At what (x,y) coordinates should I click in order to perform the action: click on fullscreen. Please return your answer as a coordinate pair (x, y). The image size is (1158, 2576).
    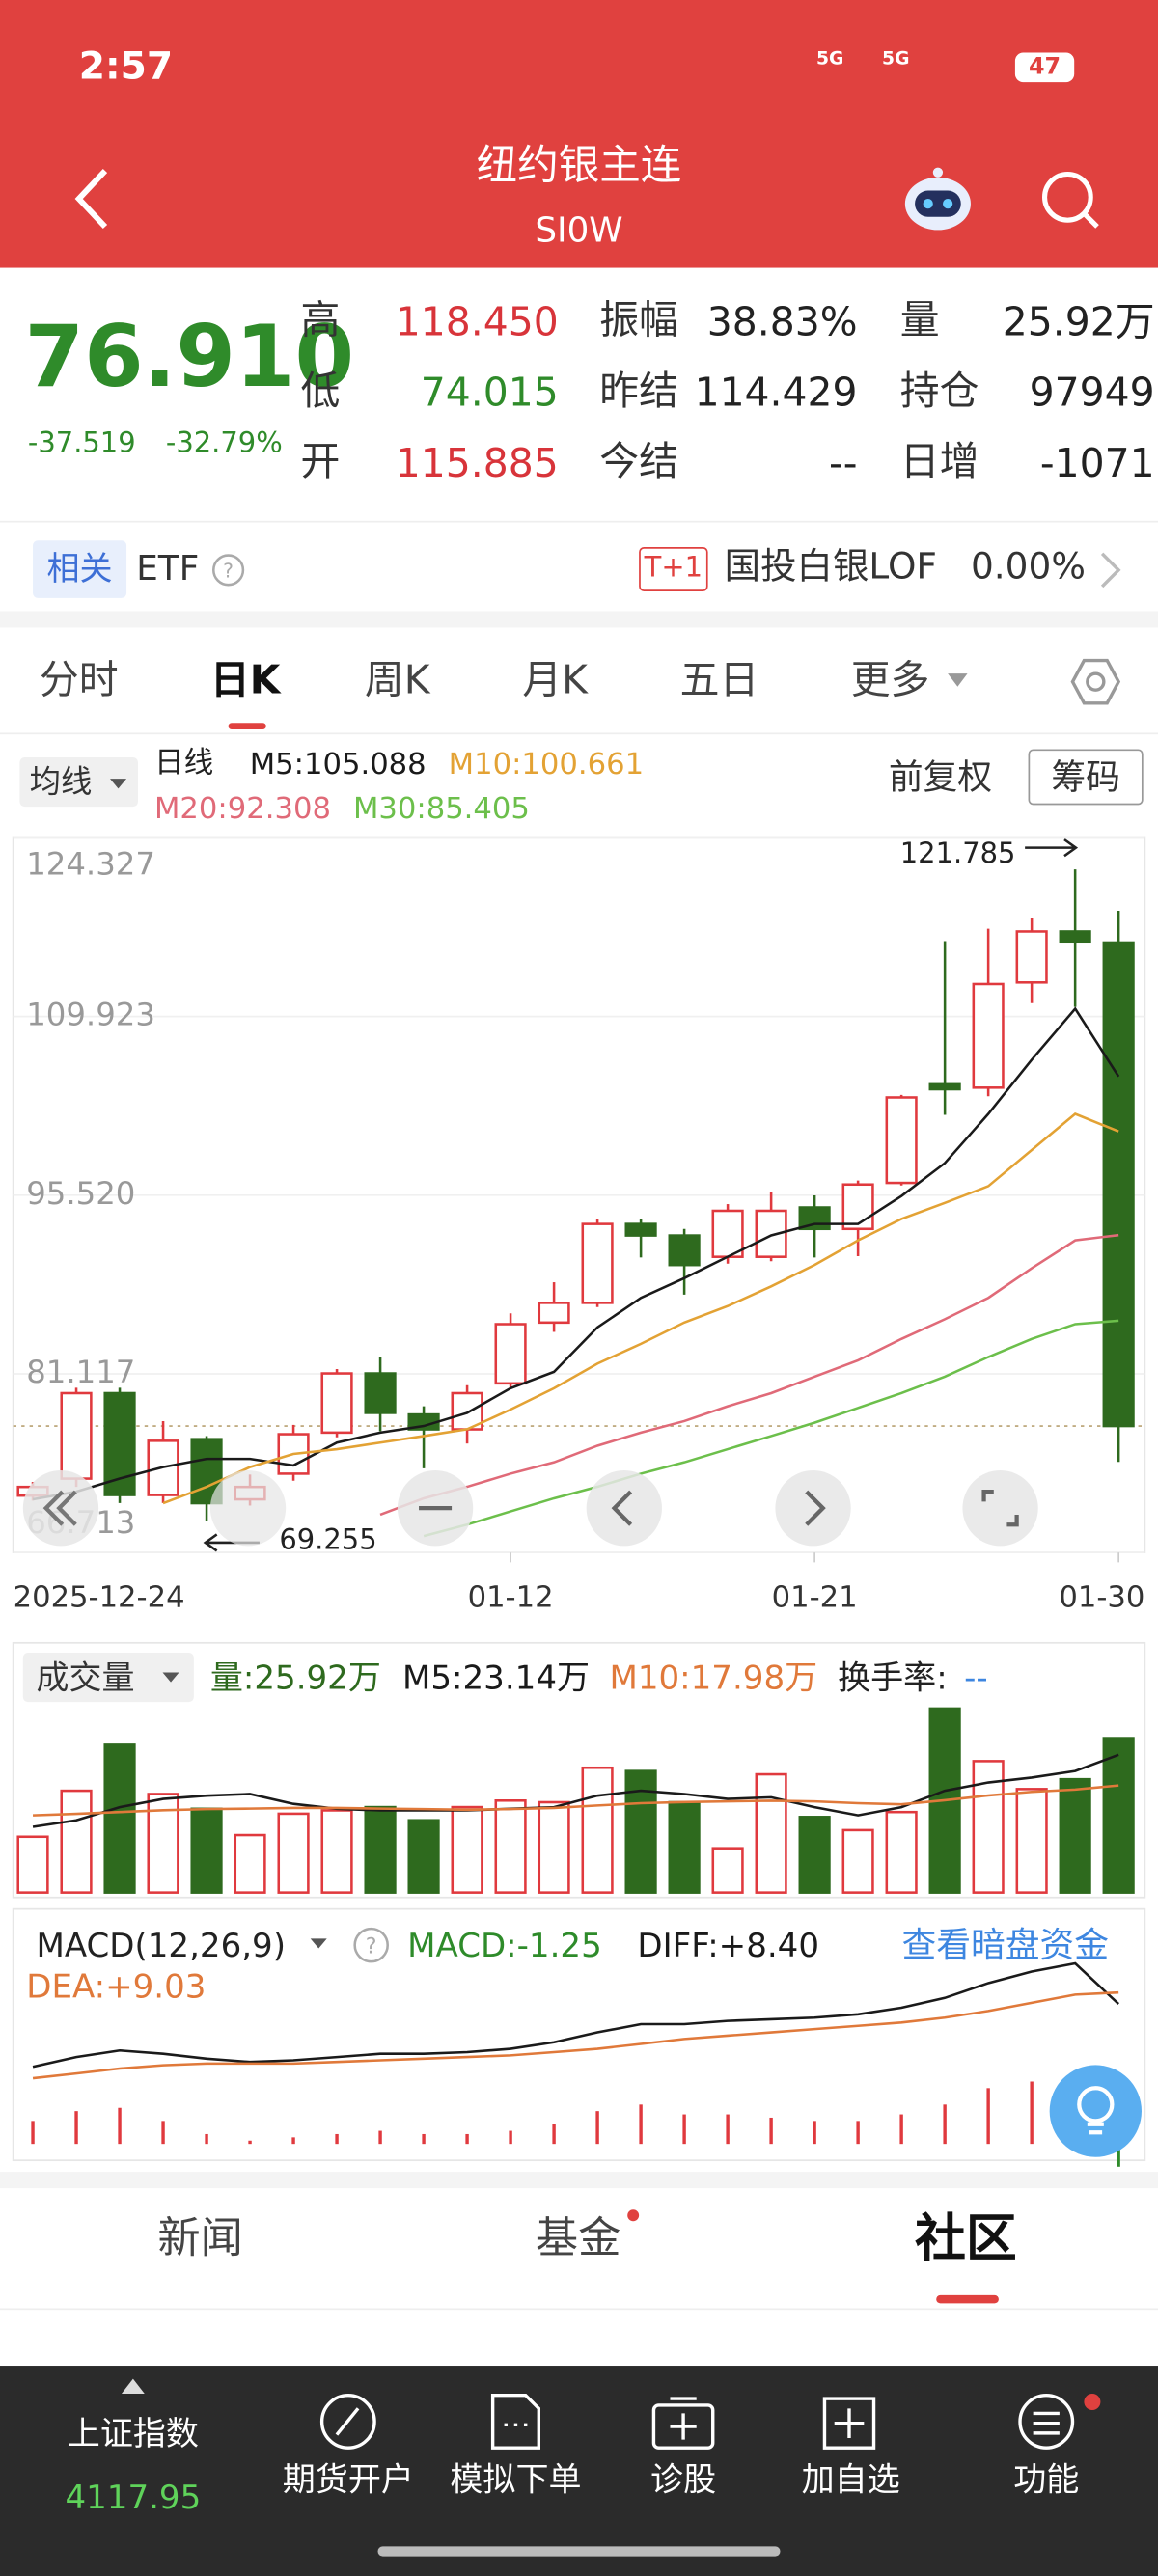
    Looking at the image, I should click on (1000, 1508).